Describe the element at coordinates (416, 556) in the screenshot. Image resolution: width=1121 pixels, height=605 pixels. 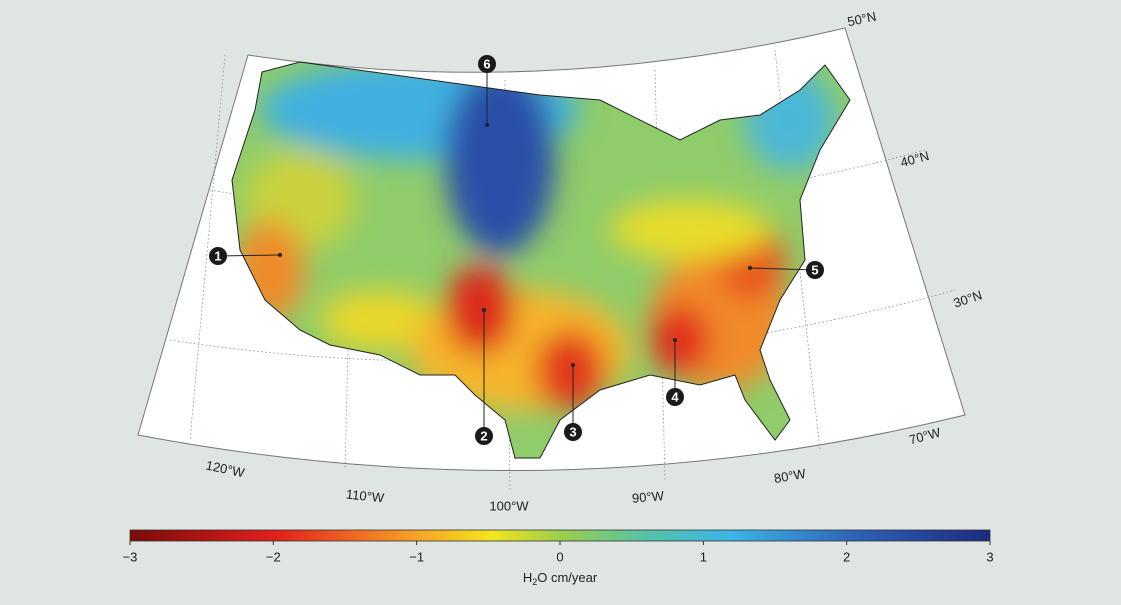
I see `colorbar-tick-label: −1` at that location.